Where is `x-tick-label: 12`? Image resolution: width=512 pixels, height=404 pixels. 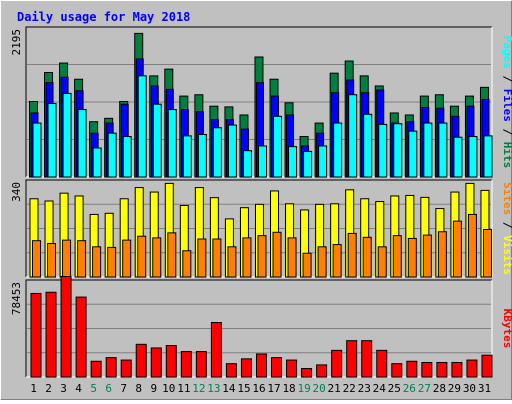 x-tick-label: 12 is located at coordinates (198, 388).